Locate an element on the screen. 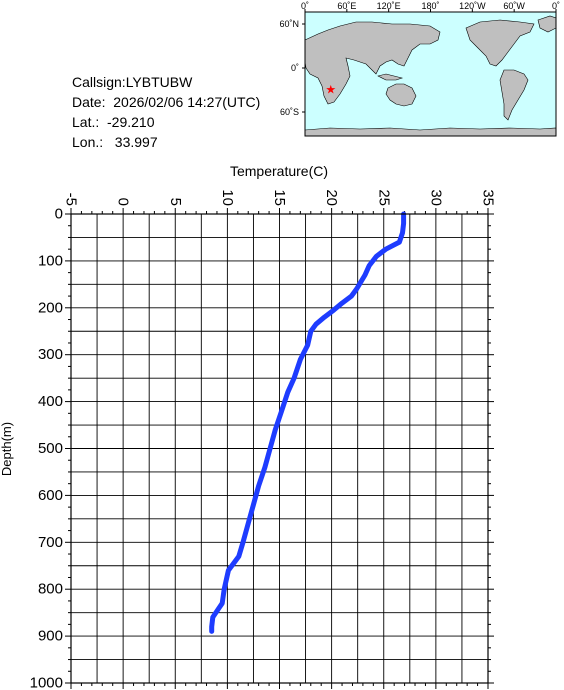 This screenshot has height=690, width=564. x-tick-label: 30 is located at coordinates (435, 197).